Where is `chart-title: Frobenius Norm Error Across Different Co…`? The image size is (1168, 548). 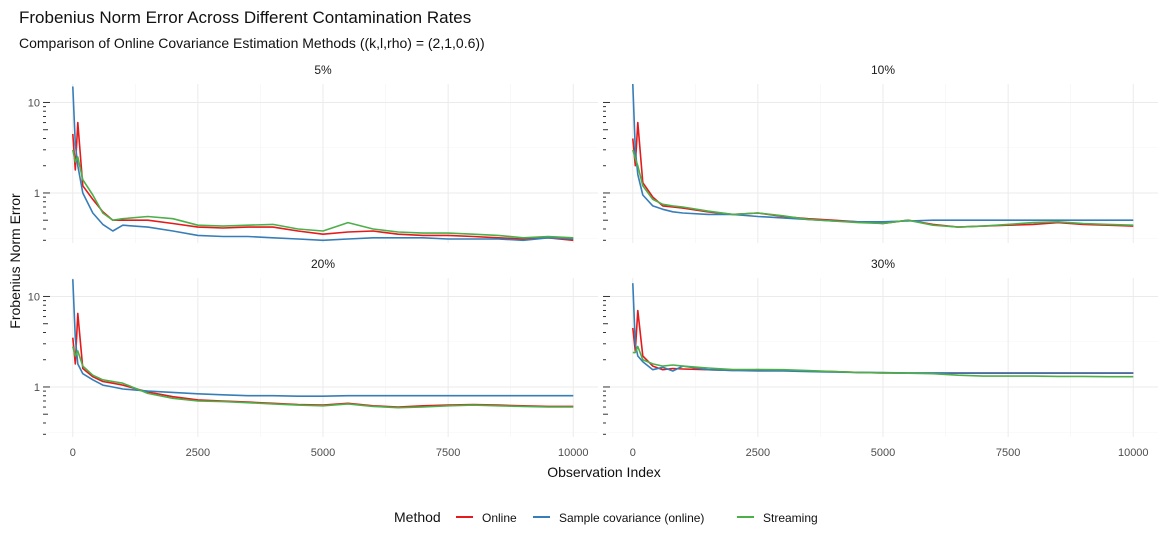
chart-title: Frobenius Norm Error Across Different Co… is located at coordinates (245, 17).